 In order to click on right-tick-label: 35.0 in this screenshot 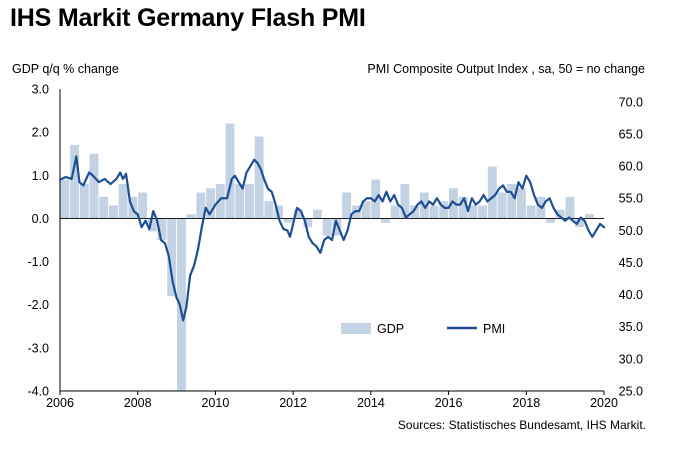, I will do `click(631, 327)`.